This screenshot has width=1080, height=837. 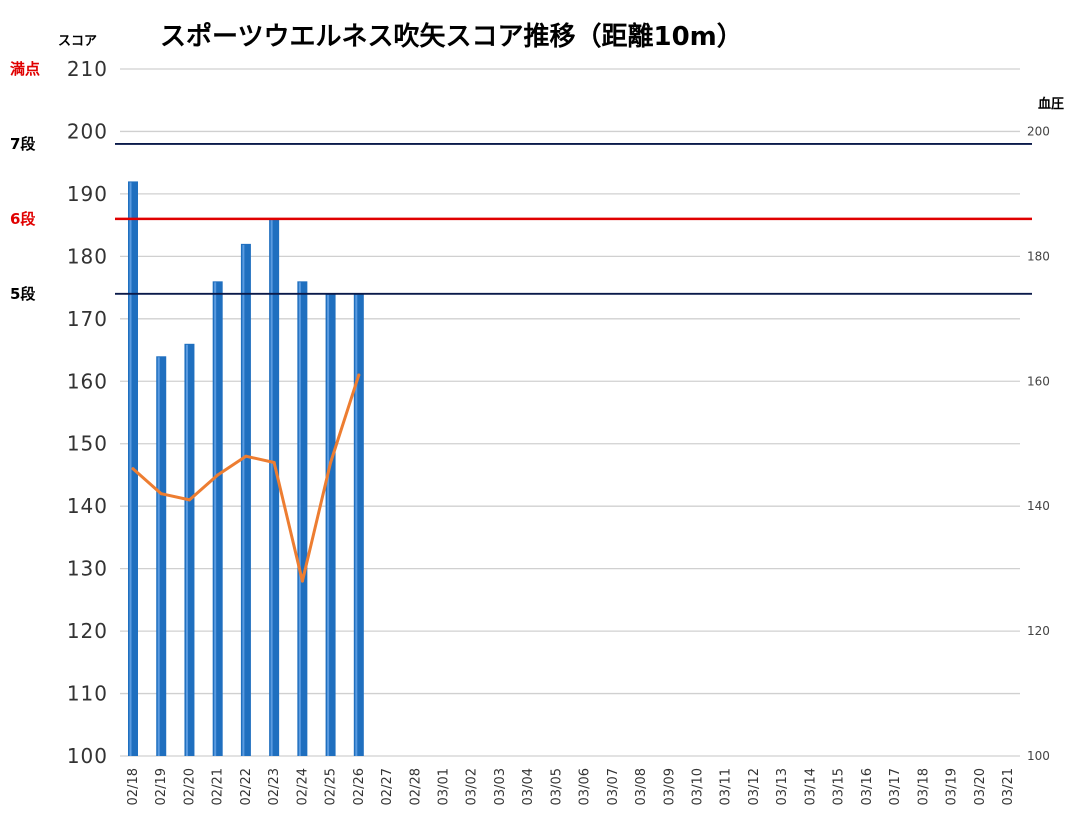 I want to click on y2-tick-label: 140, so click(x=1038, y=506).